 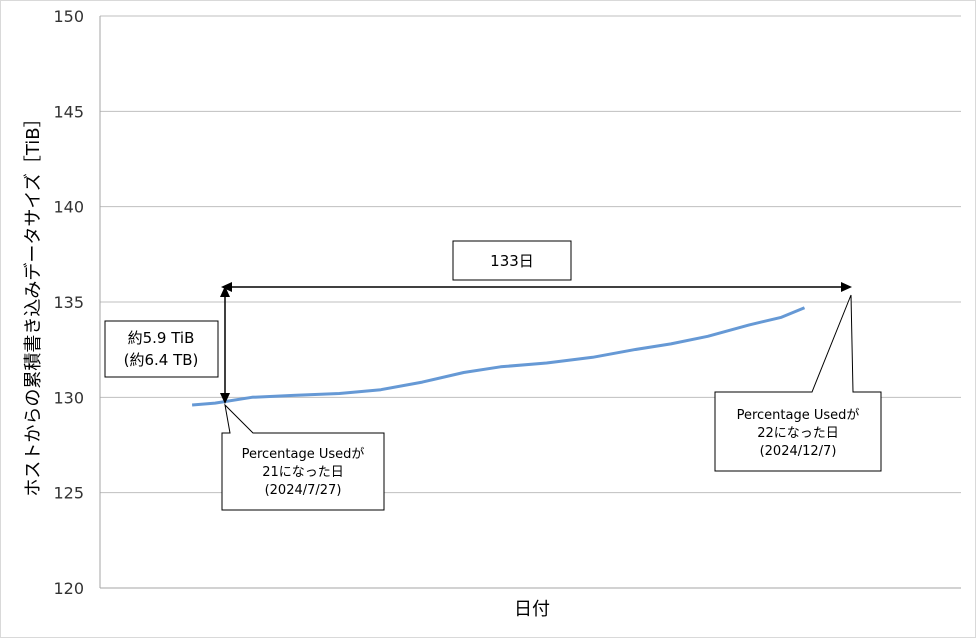 I want to click on y-tick-labels: 120 125 130 135 140 145 150, so click(x=68, y=302).